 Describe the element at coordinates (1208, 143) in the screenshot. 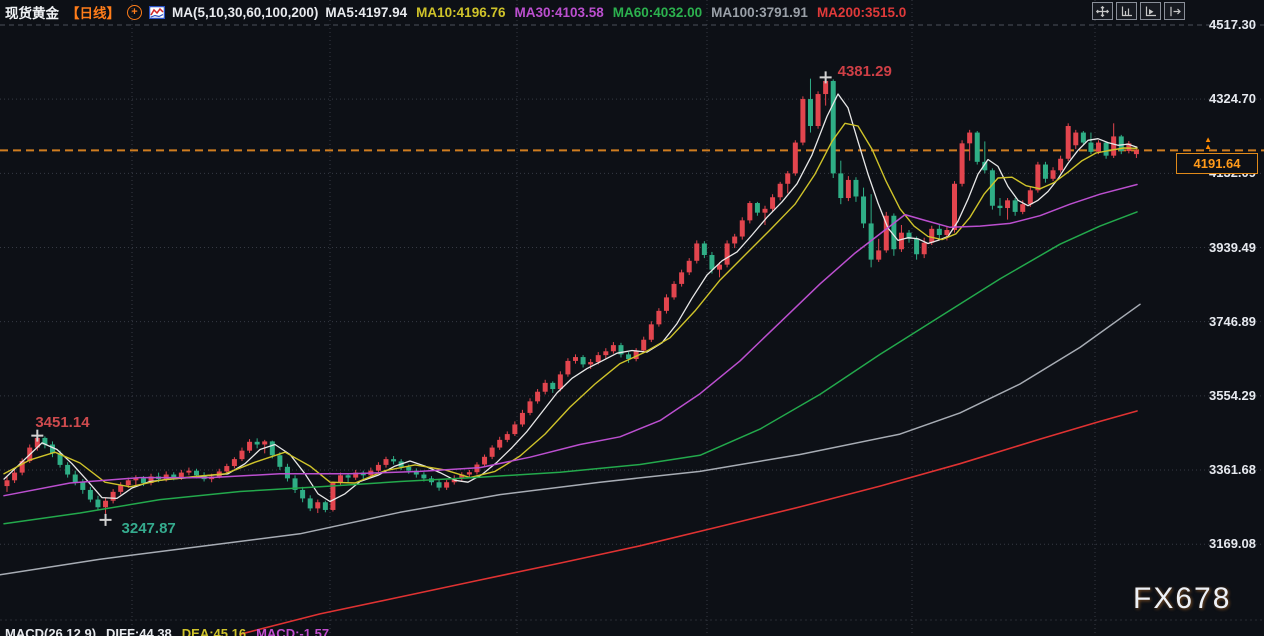

I see `price-up-arrows-icon: ▲ ▲` at that location.